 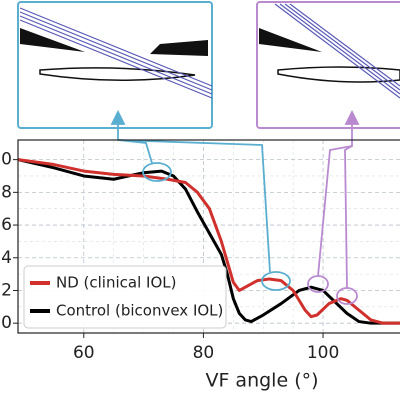 I want to click on x-tick-label: 60, so click(x=84, y=353).